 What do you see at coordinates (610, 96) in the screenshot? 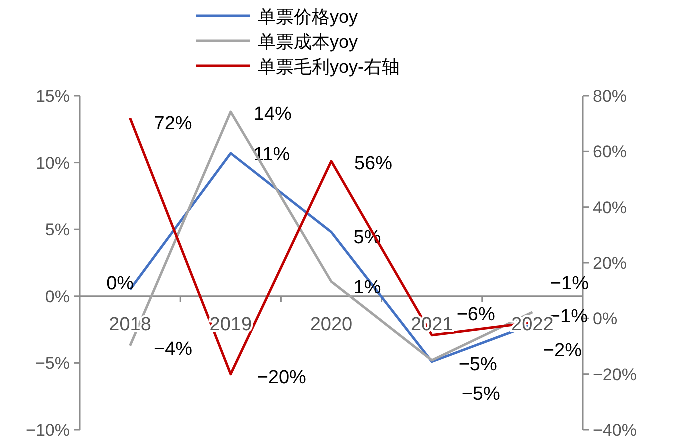
I see `y2-tick-label: 80%` at bounding box center [610, 96].